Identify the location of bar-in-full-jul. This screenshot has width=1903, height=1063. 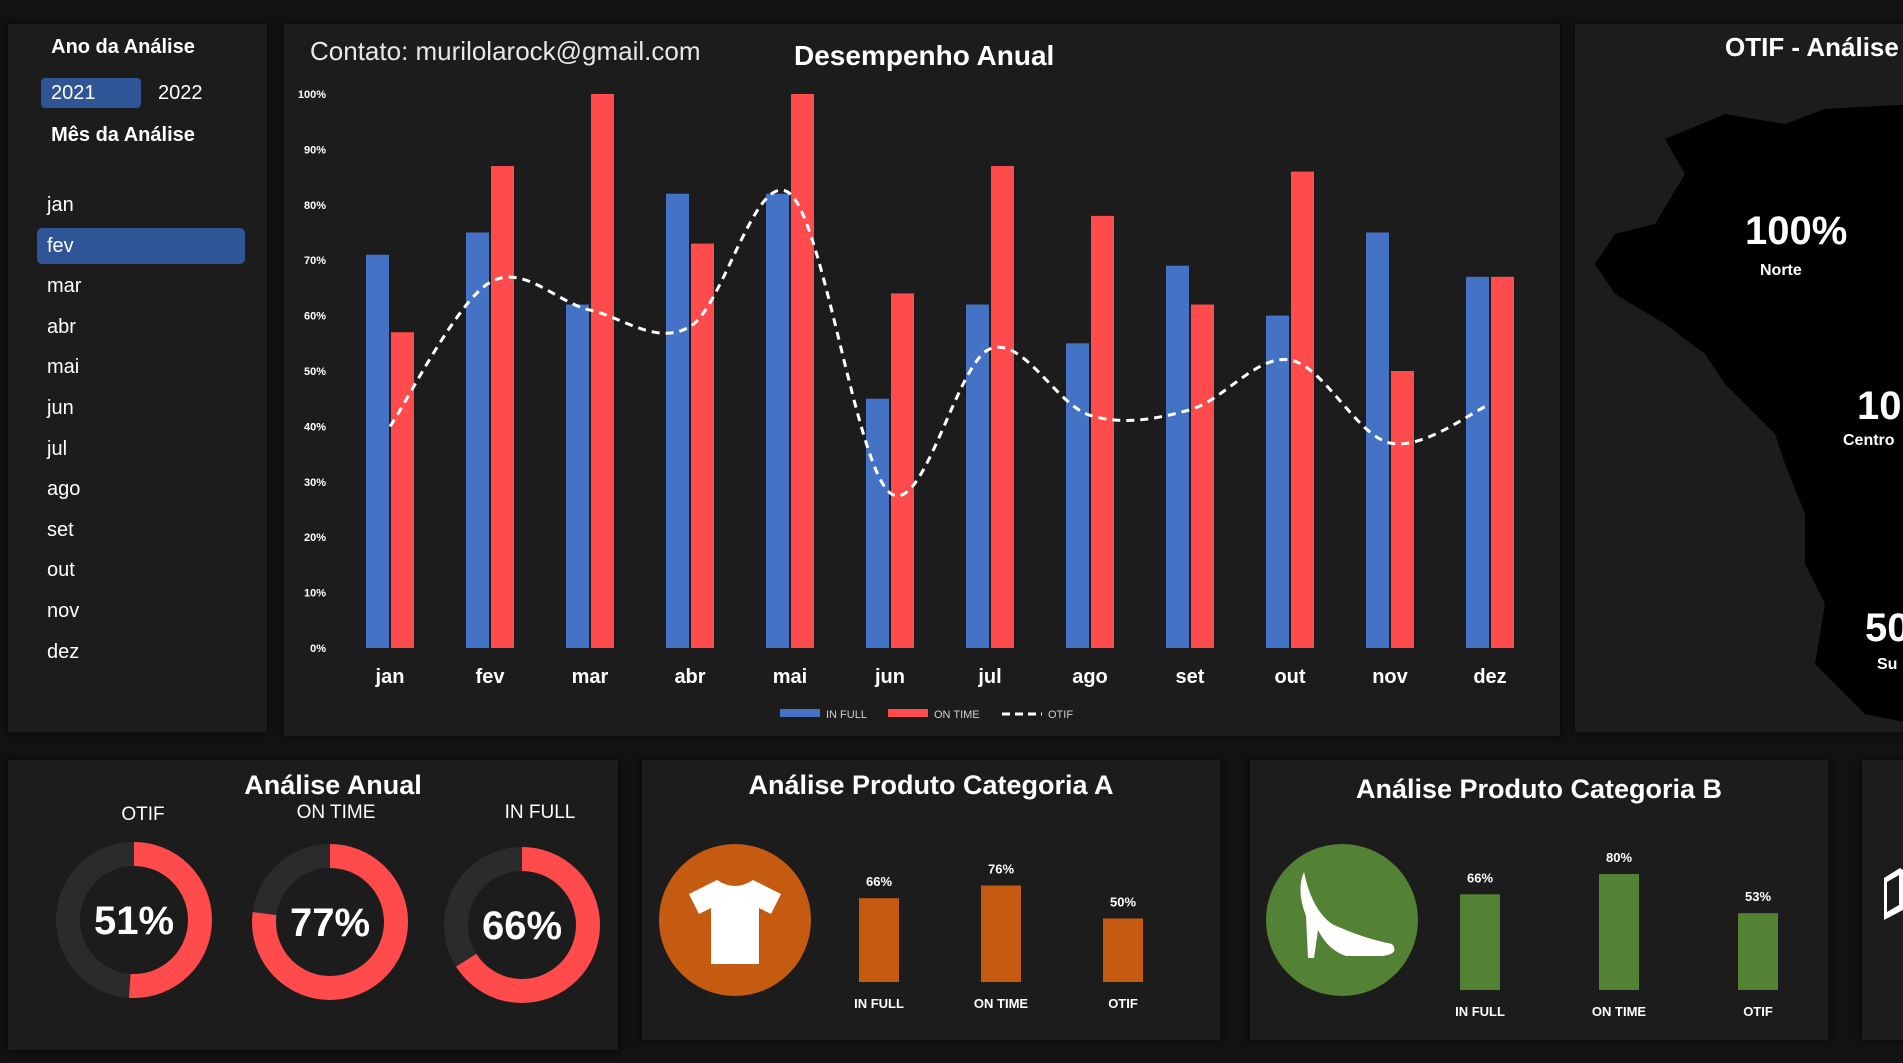
(977, 476).